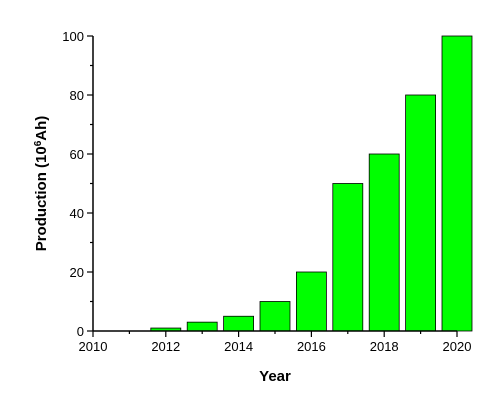 The width and height of the screenshot is (500, 414). I want to click on y-axis-title: Production (106Ah), so click(42, 184).